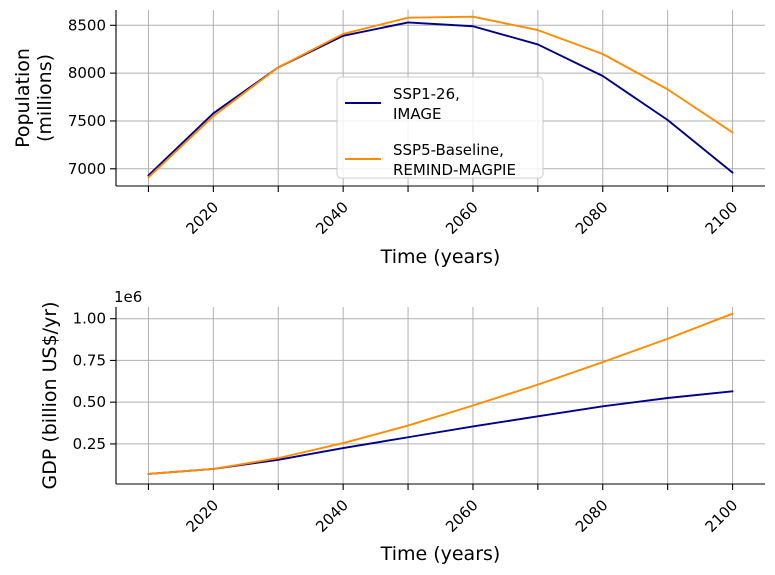  What do you see at coordinates (426, 104) in the screenshot?
I see `legend-entry: SSP1-26, IMAGE` at bounding box center [426, 104].